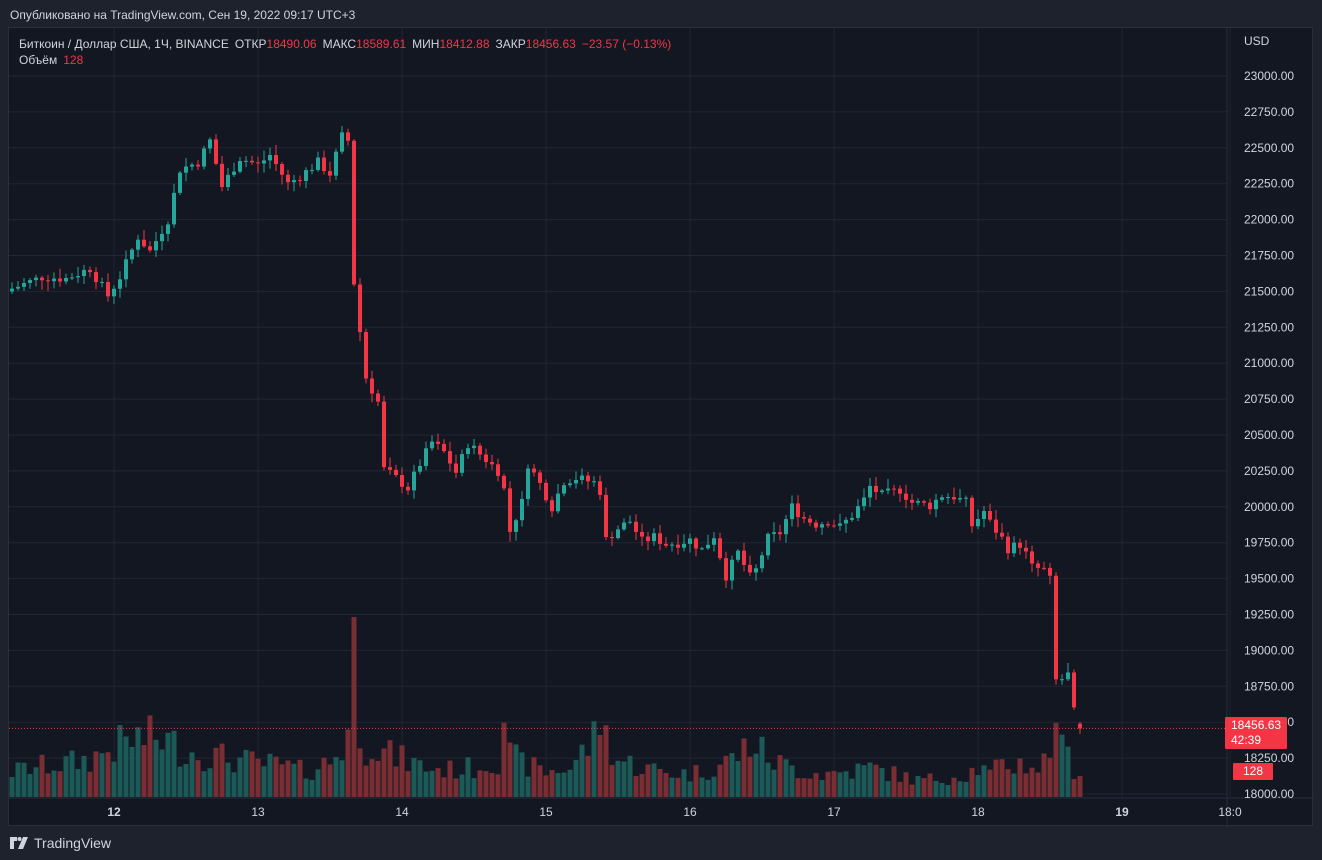 This screenshot has width=1322, height=860. Describe the element at coordinates (1246, 740) in the screenshot. I see `bar-countdown: 42:39` at that location.